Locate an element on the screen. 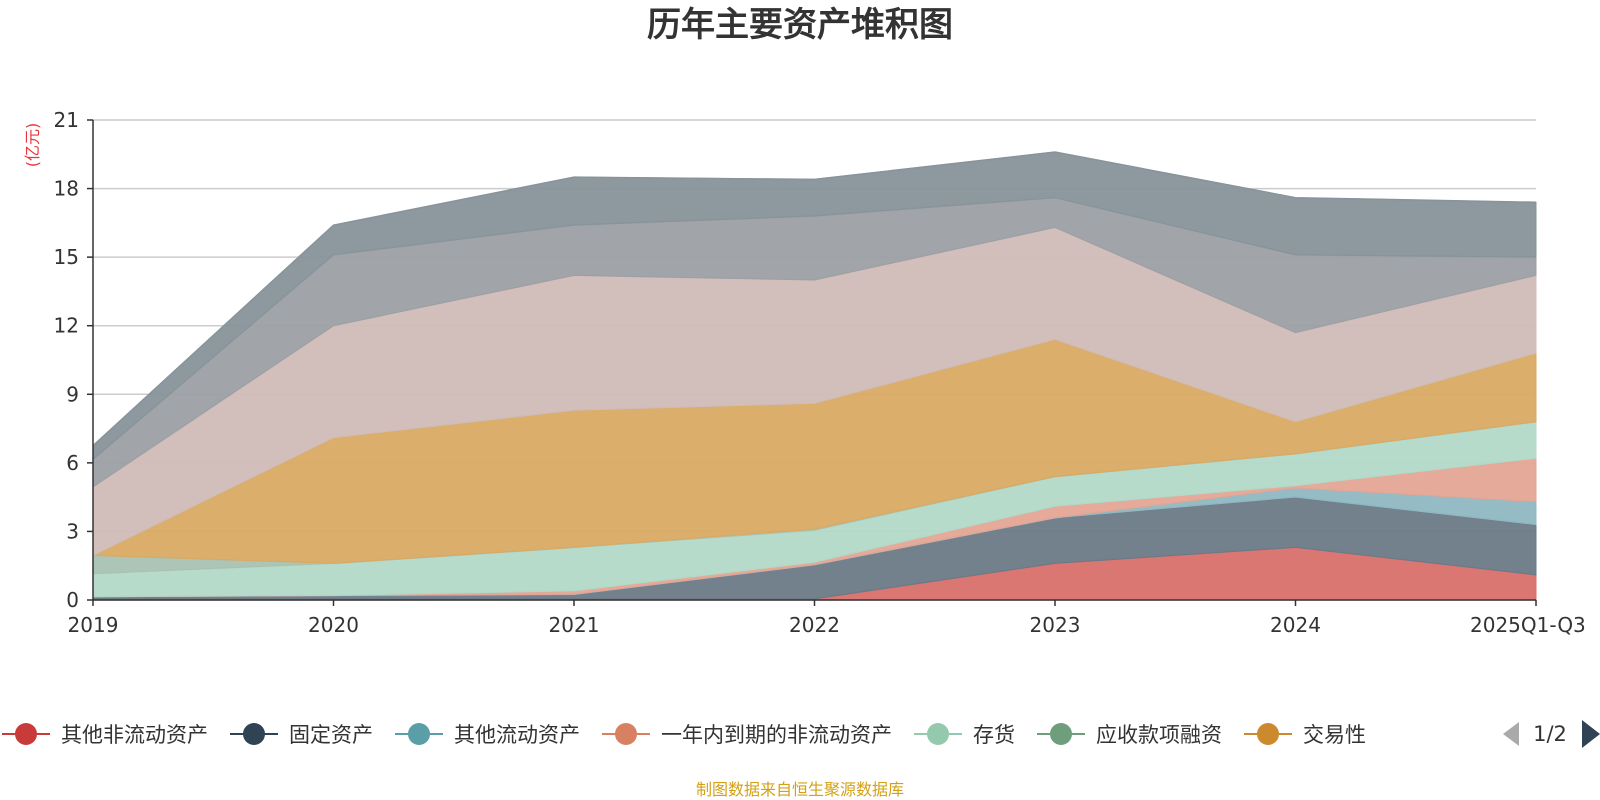 Image resolution: width=1600 pixels, height=800 pixels. y-axis-unit: (亿元) is located at coordinates (32, 145).